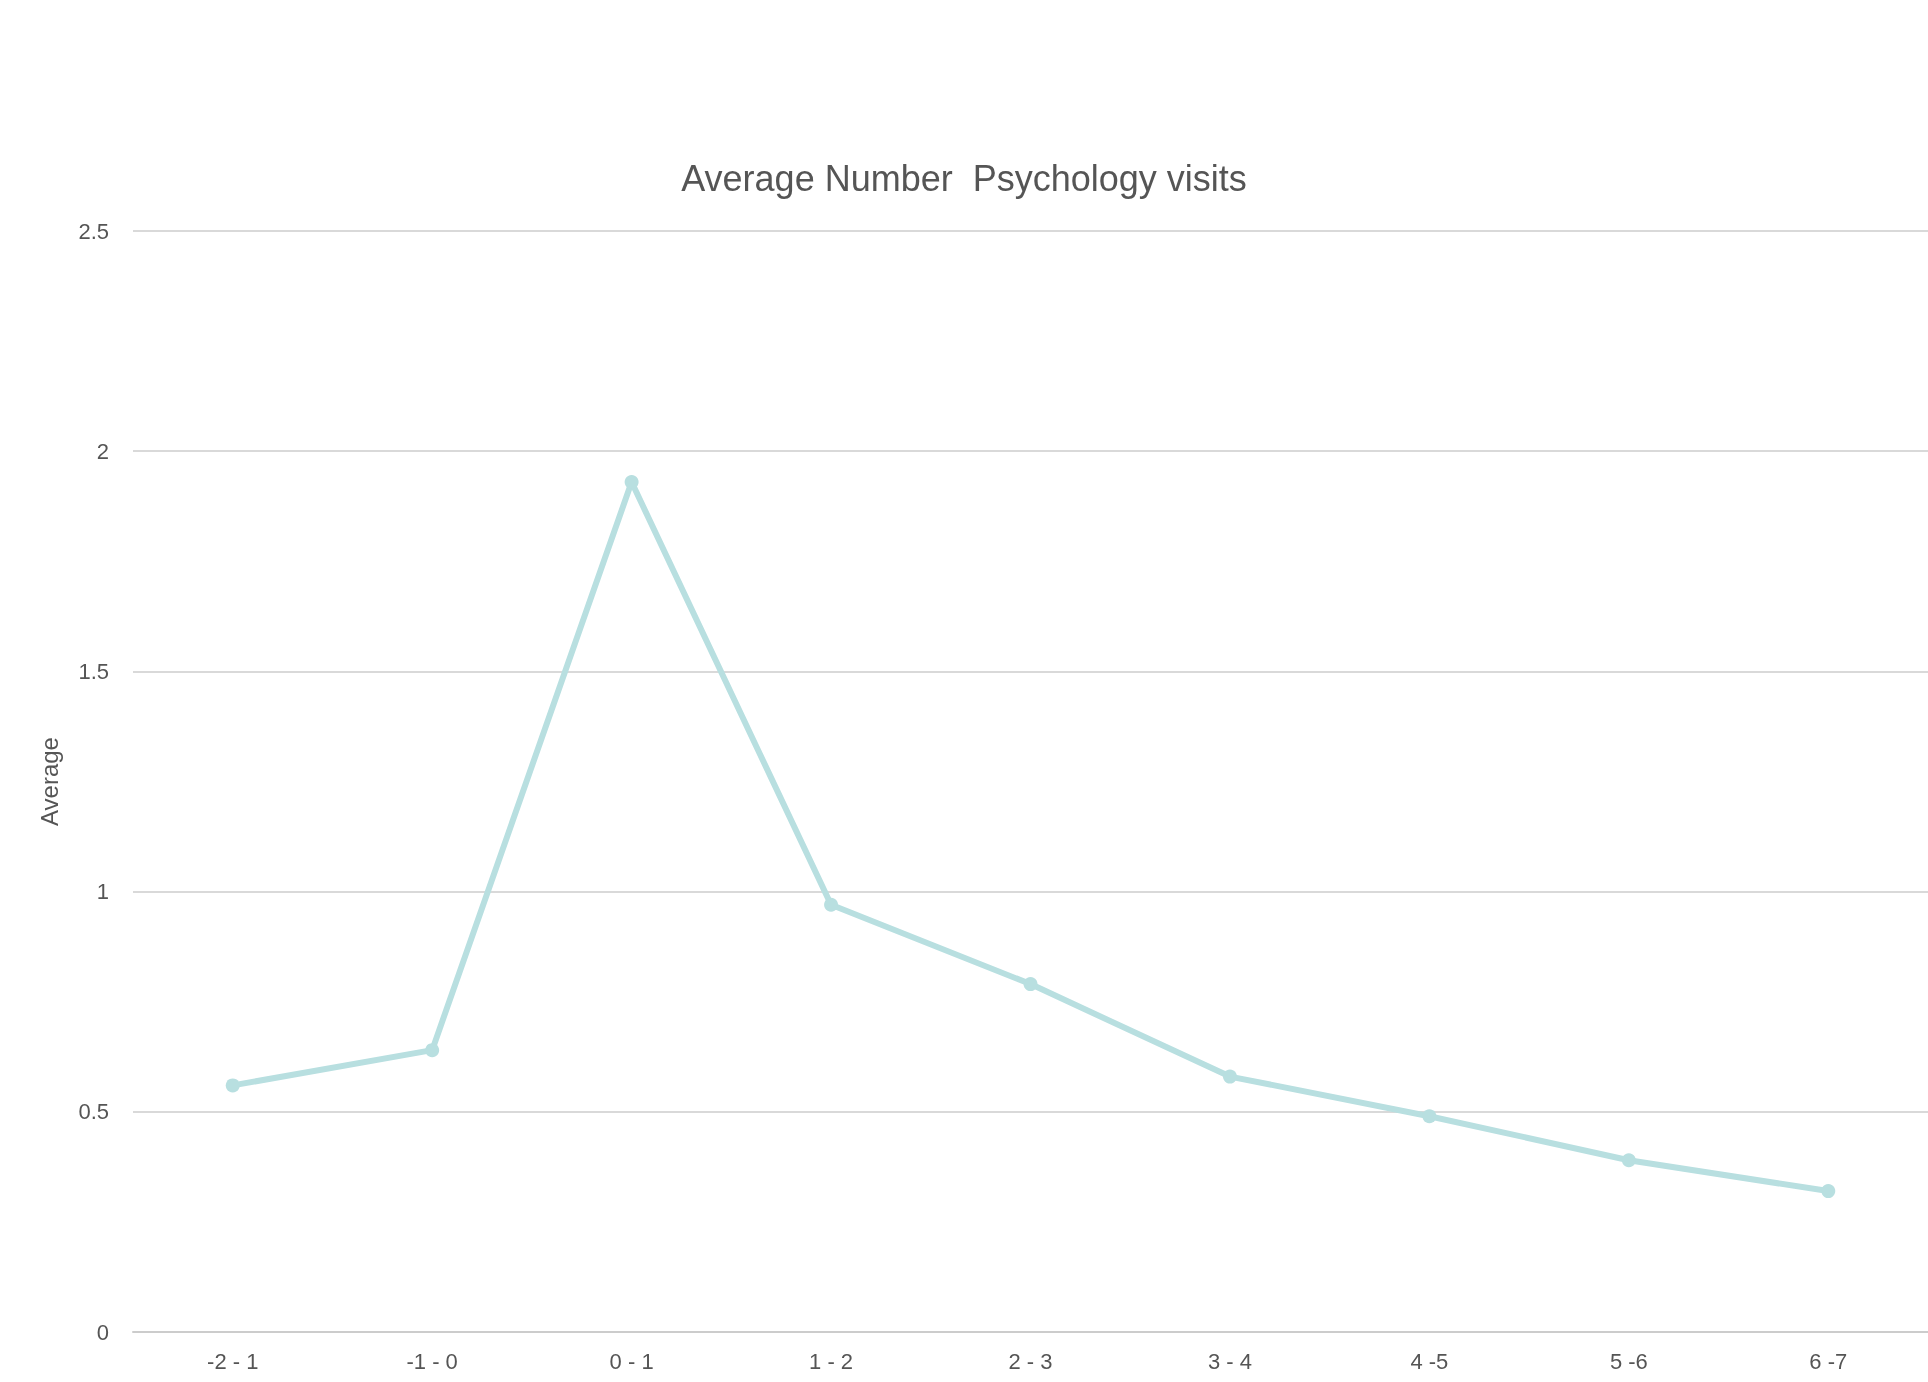 The height and width of the screenshot is (1382, 1928). What do you see at coordinates (831, 1361) in the screenshot?
I see `x-tick-label: 1 - 2` at bounding box center [831, 1361].